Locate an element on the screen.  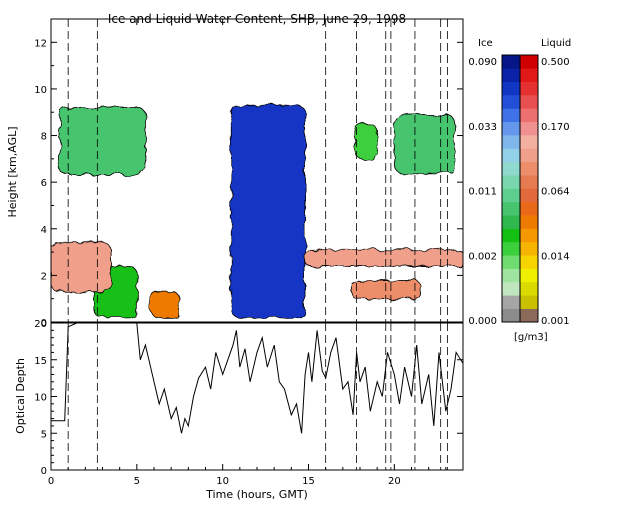
optical-depth-series is located at coordinates (257, 378).